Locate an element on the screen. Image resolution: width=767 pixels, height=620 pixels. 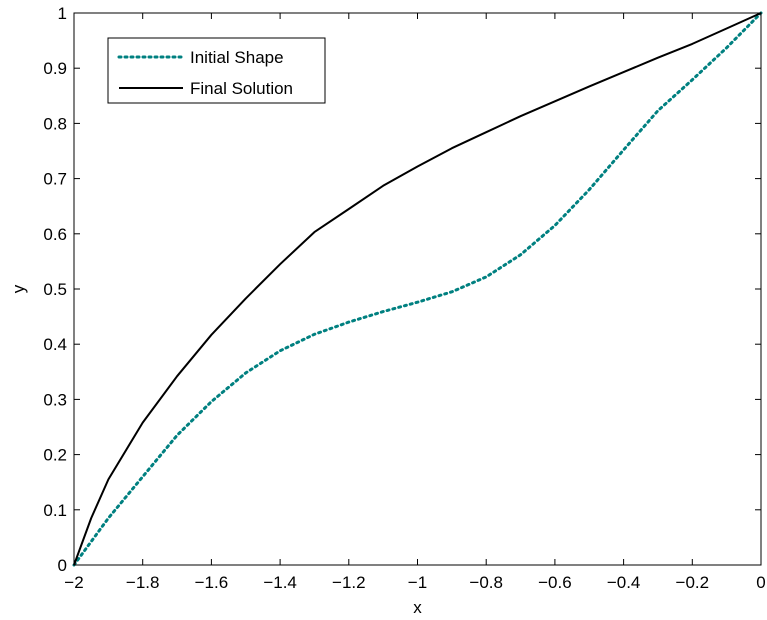
legend-label-final-solution: Final Solution is located at coordinates (241, 88).